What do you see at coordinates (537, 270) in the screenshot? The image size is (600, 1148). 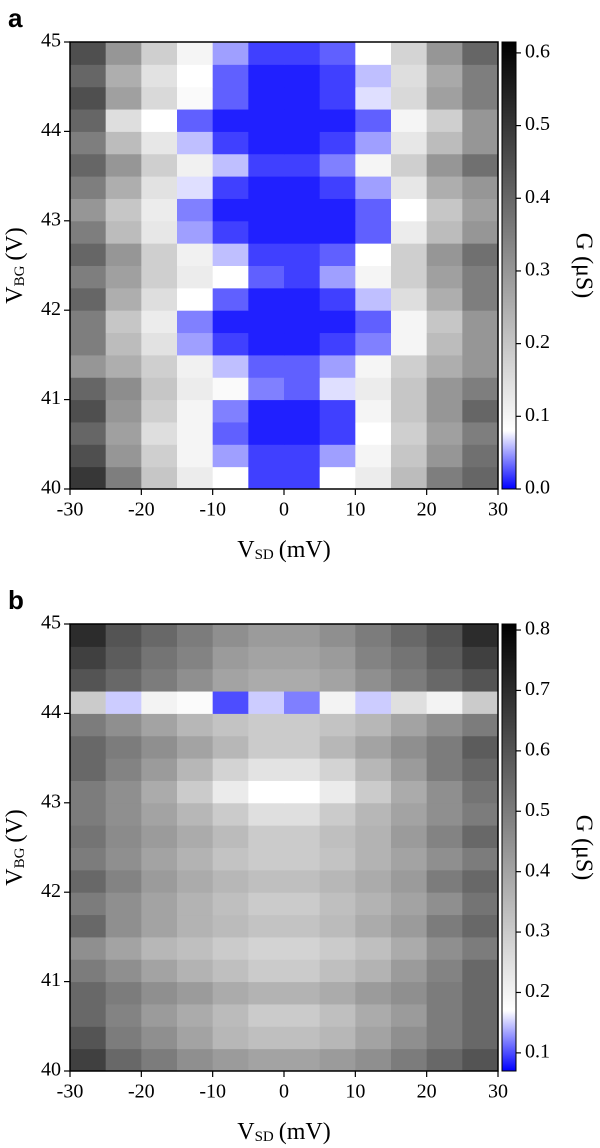 I see `colorbar-tick-label: 0.3` at bounding box center [537, 270].